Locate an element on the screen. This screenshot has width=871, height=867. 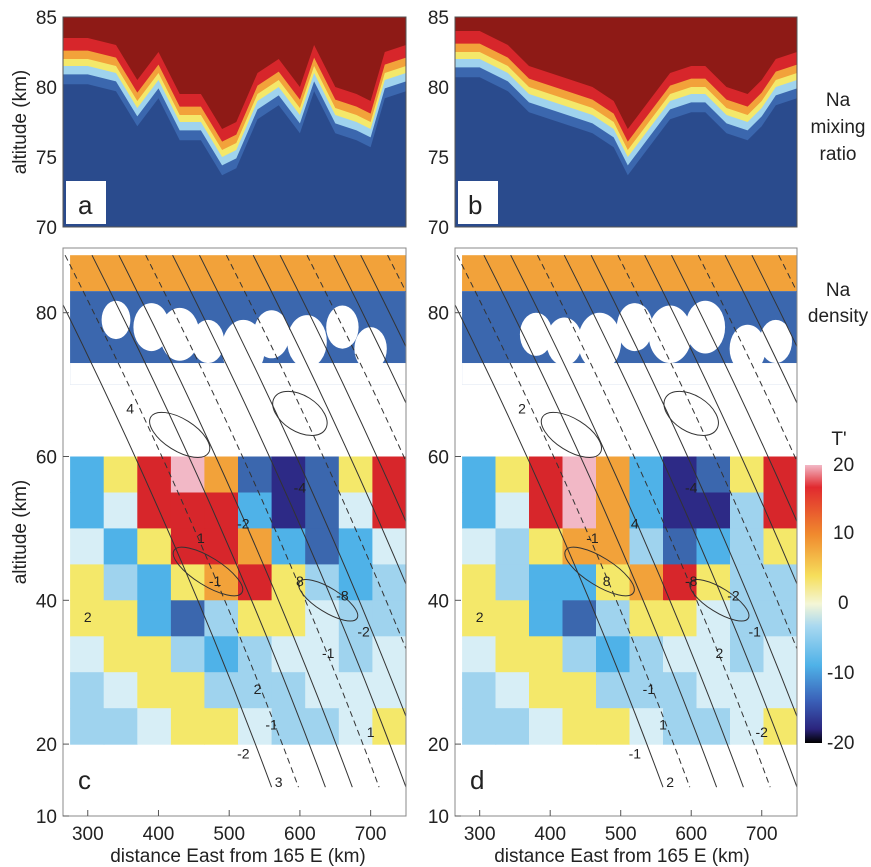
mixing-ratio-label-1: Na is located at coordinates (838, 100).